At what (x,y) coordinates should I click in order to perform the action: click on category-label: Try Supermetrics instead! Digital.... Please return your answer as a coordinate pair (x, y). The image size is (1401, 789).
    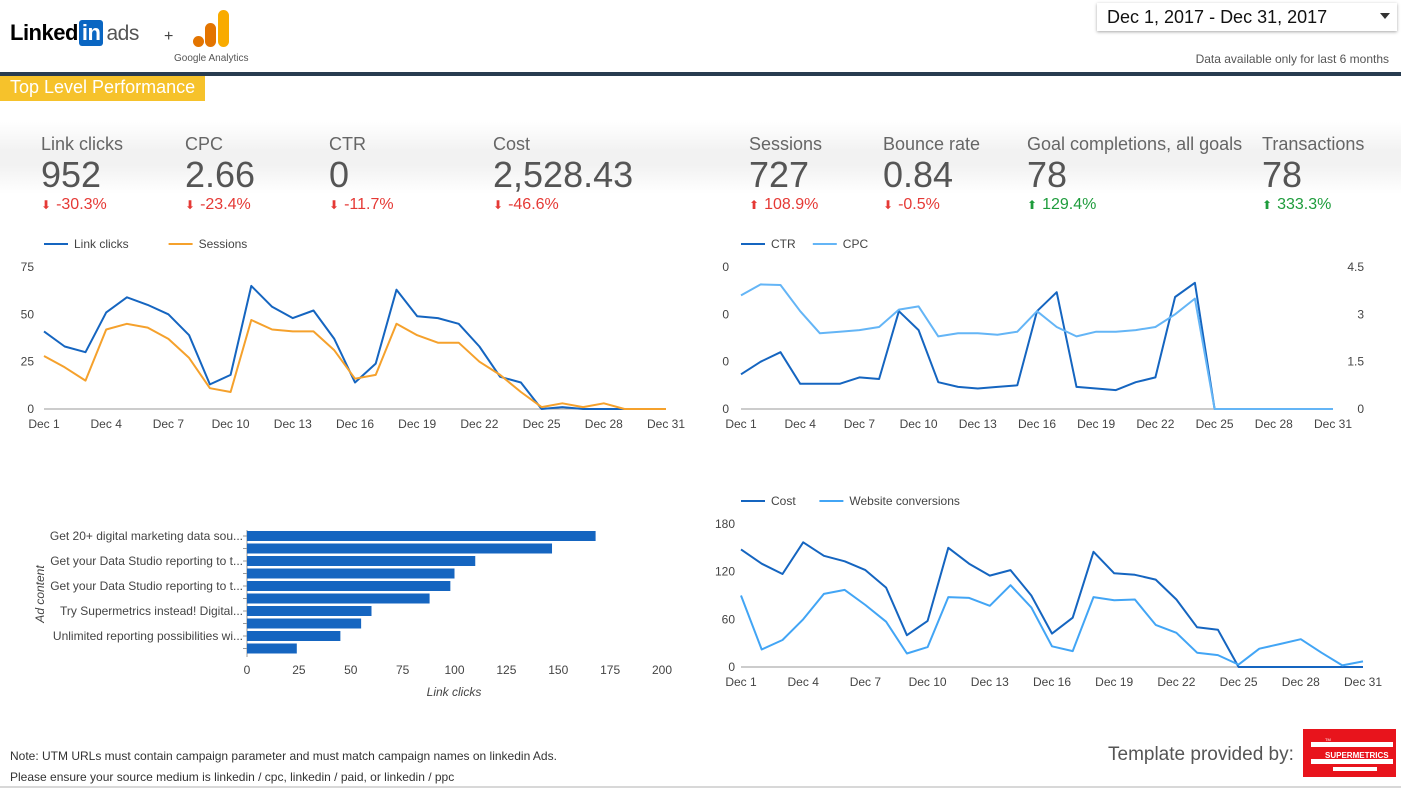
    Looking at the image, I should click on (151, 611).